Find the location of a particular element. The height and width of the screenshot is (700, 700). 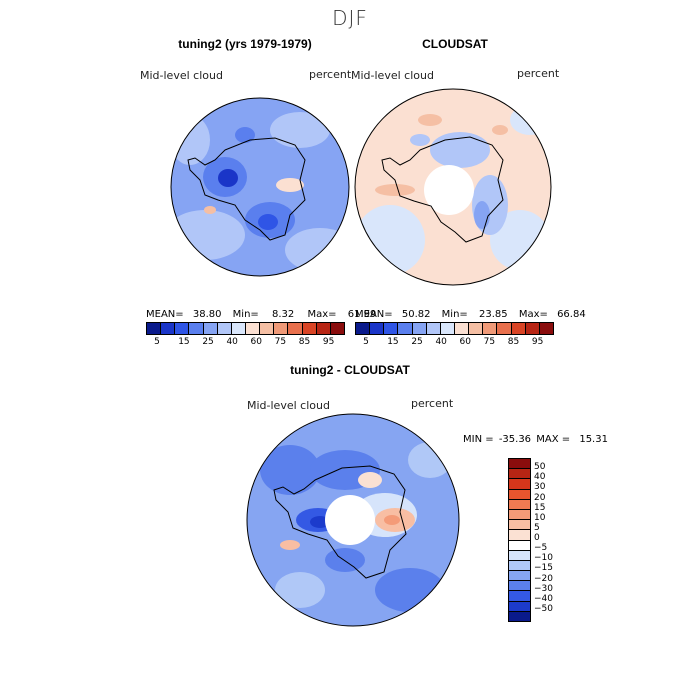

panel3-map-border is located at coordinates (353, 520).